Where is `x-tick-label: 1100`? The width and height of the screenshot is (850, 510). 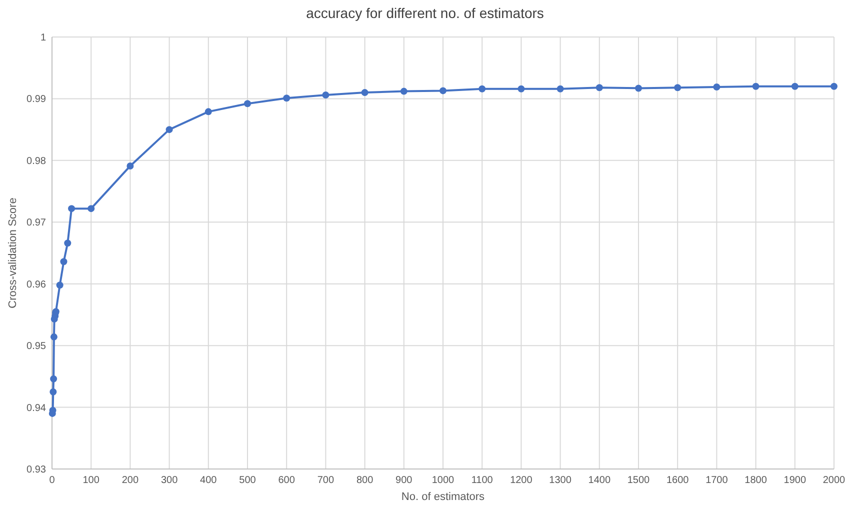 x-tick-label: 1100 is located at coordinates (482, 480).